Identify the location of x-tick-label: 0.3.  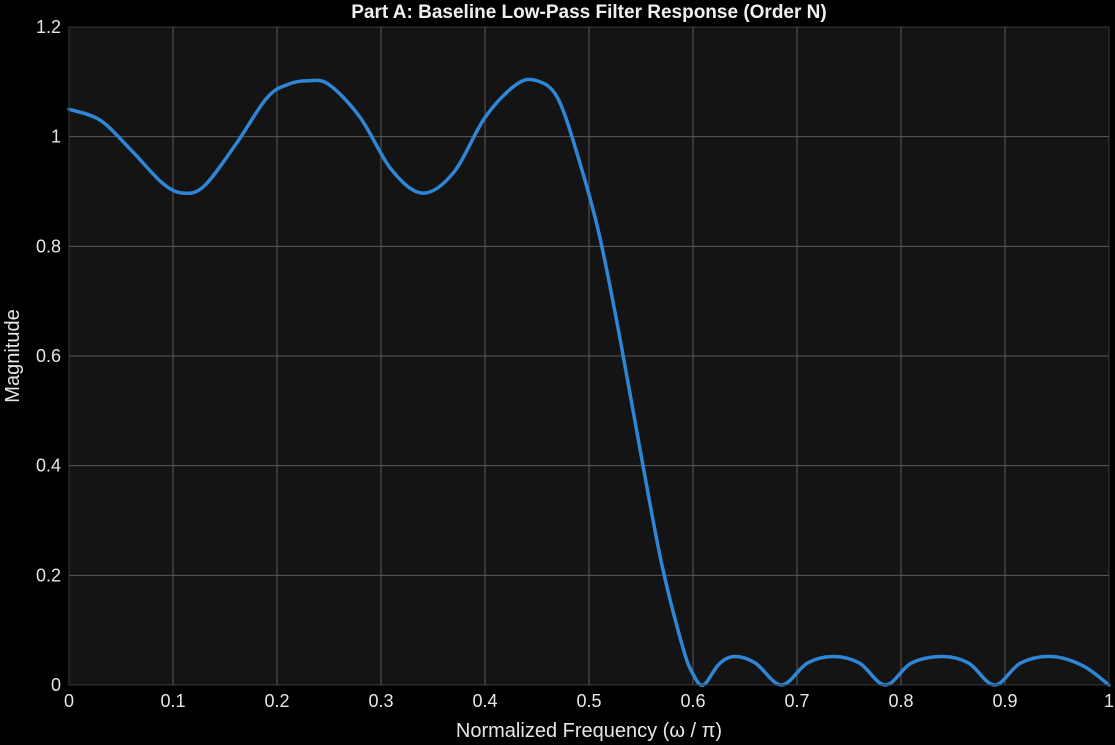
(380, 701).